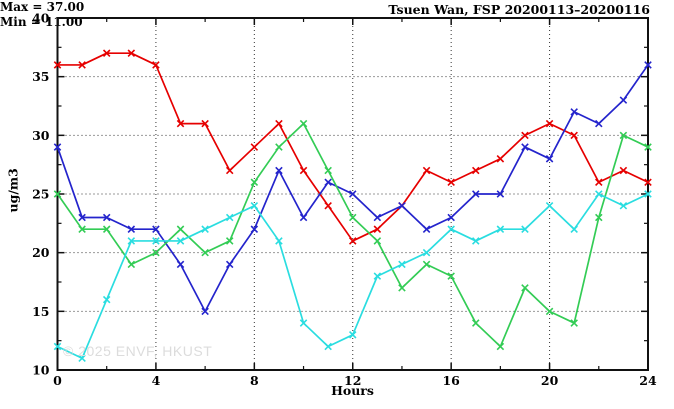 The width and height of the screenshot is (674, 409). I want to click on svg-text: 10, so click(41, 370).